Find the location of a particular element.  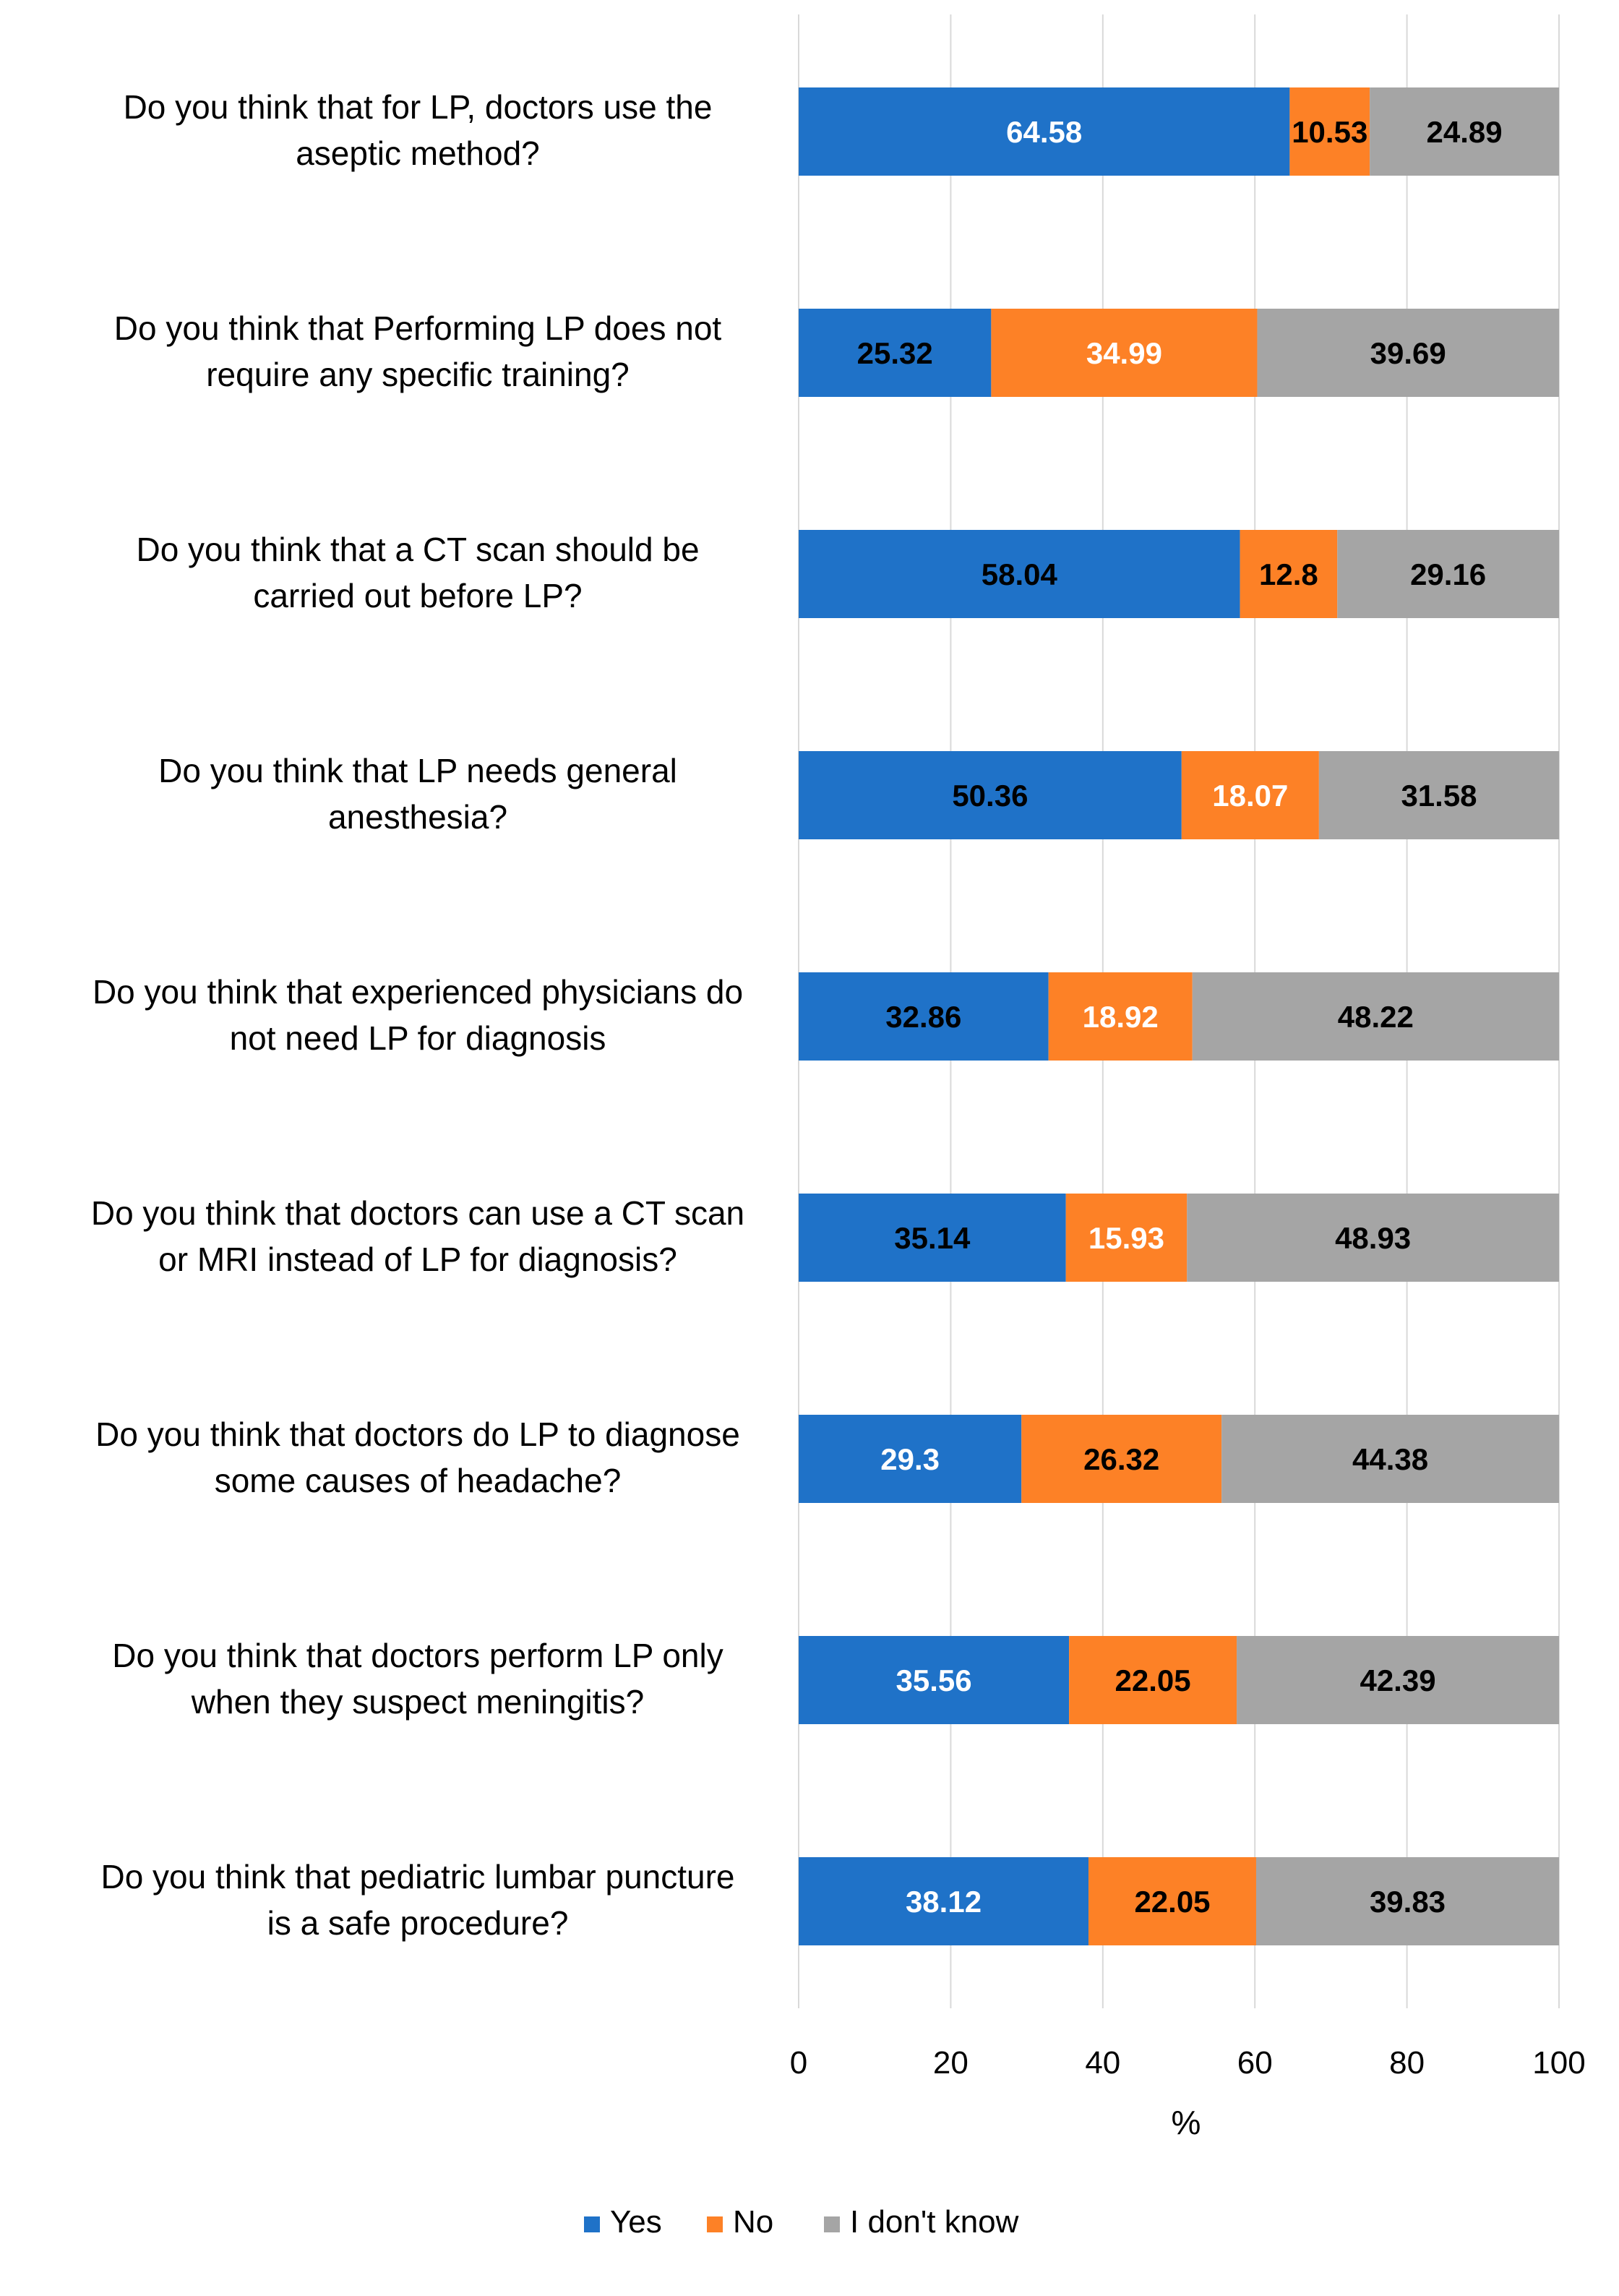

category-label: or MRI instead of LP for diagnosis? is located at coordinates (417, 1259).